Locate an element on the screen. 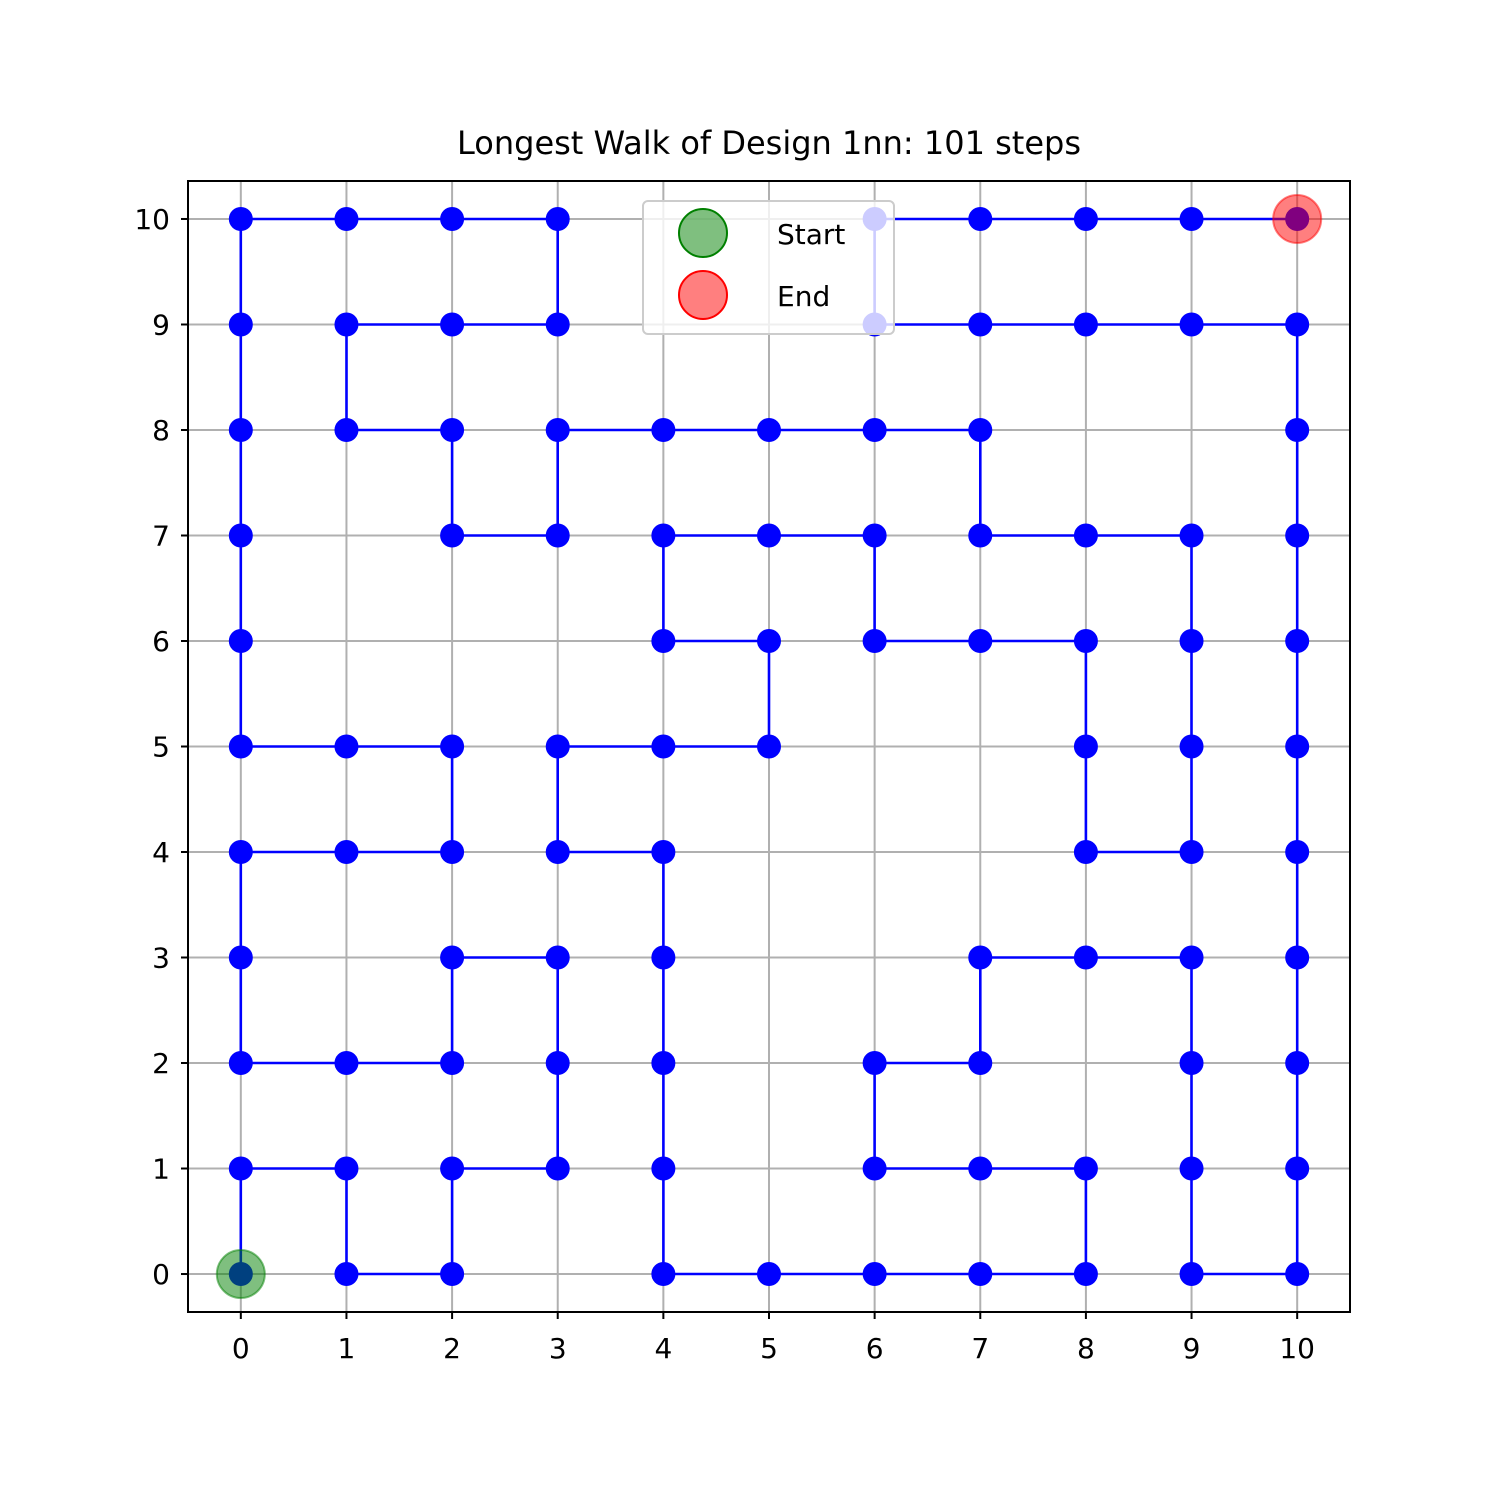 The height and width of the screenshot is (1500, 1500). y-tick-label: 6 is located at coordinates (161, 641).